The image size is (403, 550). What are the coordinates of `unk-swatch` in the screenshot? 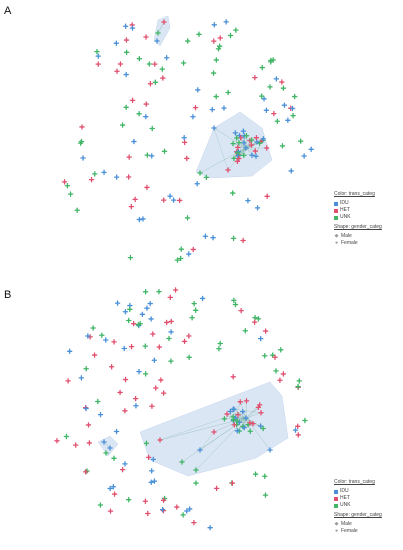 It's located at (336, 505).